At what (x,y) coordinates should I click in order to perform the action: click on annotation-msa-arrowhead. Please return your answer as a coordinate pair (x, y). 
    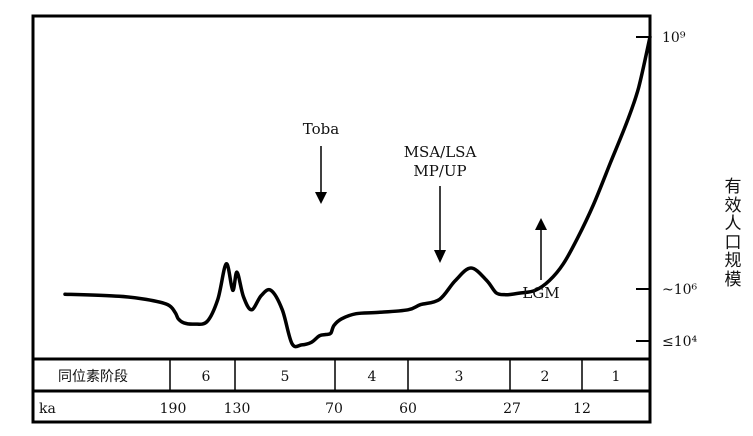
    Looking at the image, I should click on (440, 256).